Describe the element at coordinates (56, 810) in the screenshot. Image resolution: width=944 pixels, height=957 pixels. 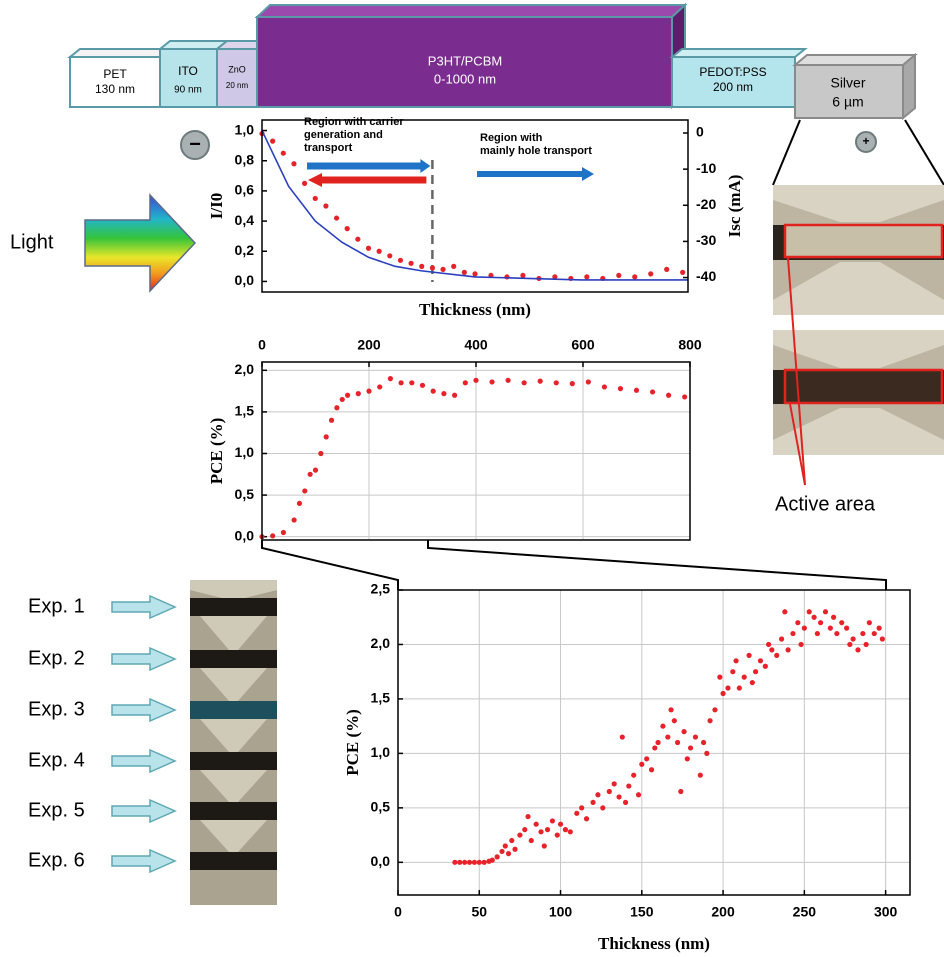
I see `experiment-label: Exp. 5` at that location.